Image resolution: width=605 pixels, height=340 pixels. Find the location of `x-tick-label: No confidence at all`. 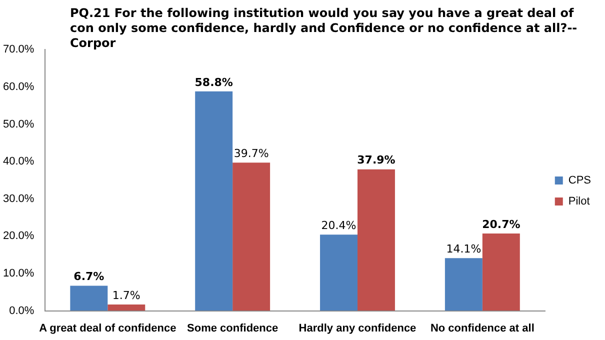

x-tick-label: No confidence at all is located at coordinates (482, 328).